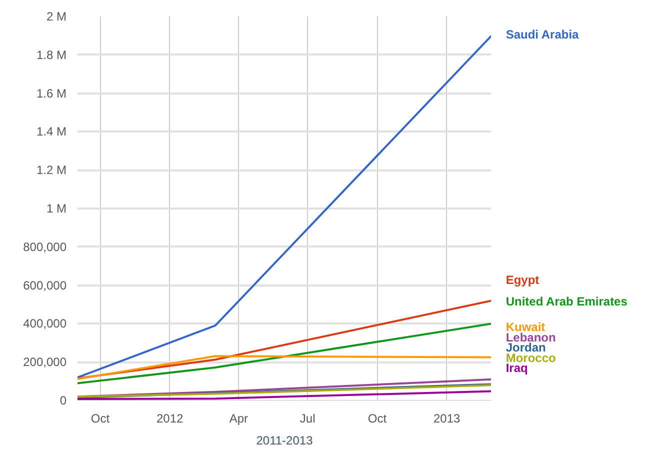  I want to click on y-tick-label: 600,000, so click(45, 285).